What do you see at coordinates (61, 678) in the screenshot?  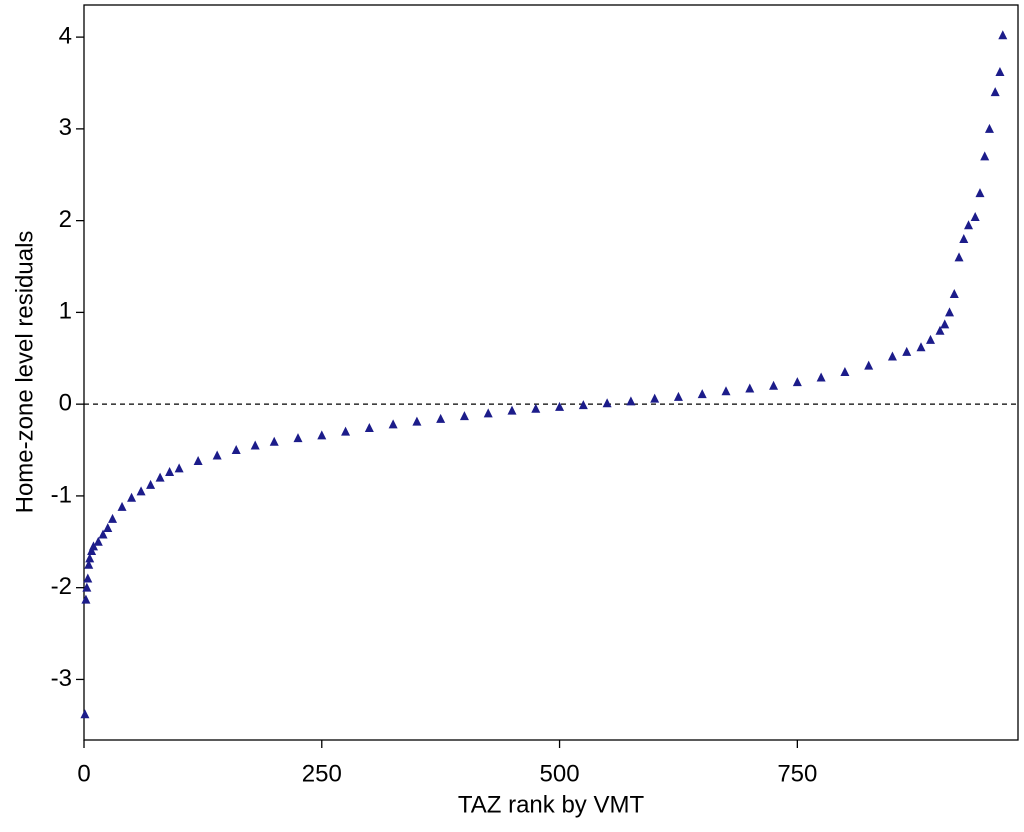 I see `y-tick-label: -3` at bounding box center [61, 678].